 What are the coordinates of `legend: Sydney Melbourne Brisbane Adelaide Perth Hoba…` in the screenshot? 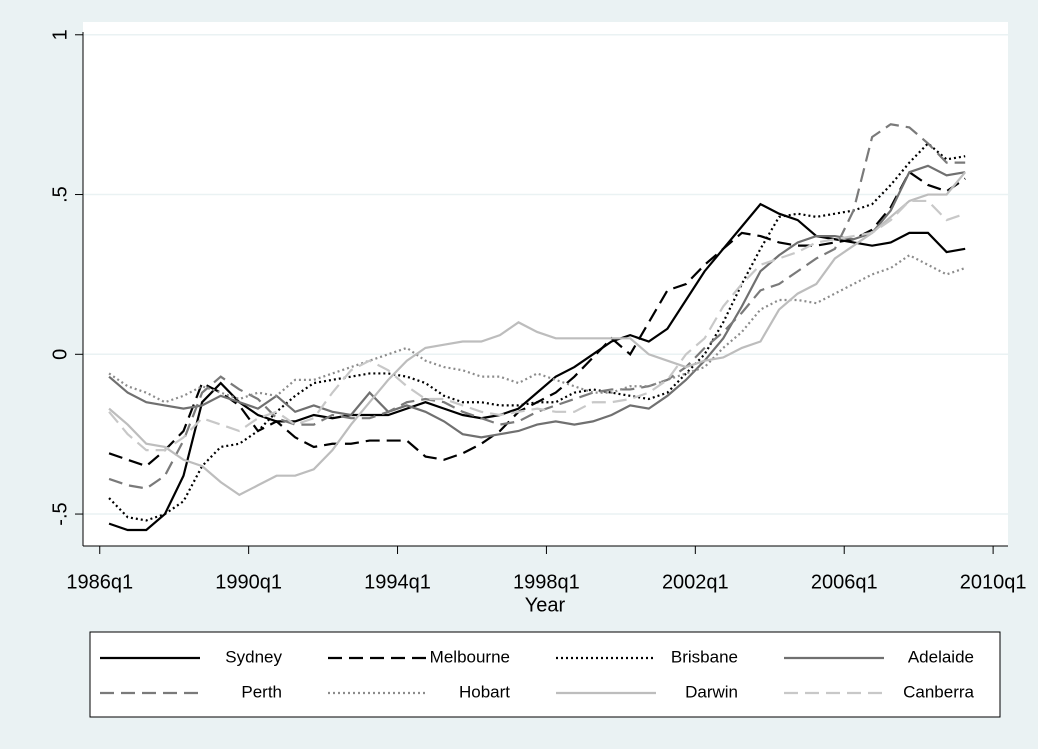 It's located at (537, 674).